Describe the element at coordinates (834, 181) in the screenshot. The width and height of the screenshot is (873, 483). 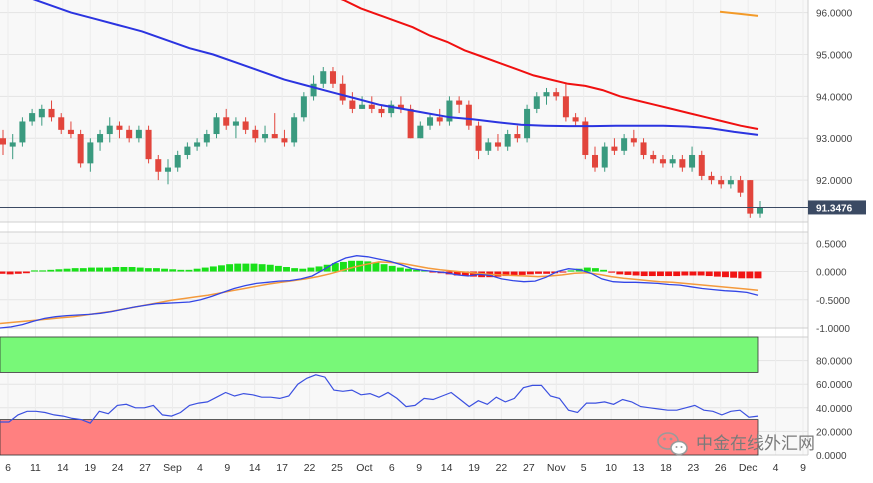
I see `y-tick-label: 92.0000` at that location.